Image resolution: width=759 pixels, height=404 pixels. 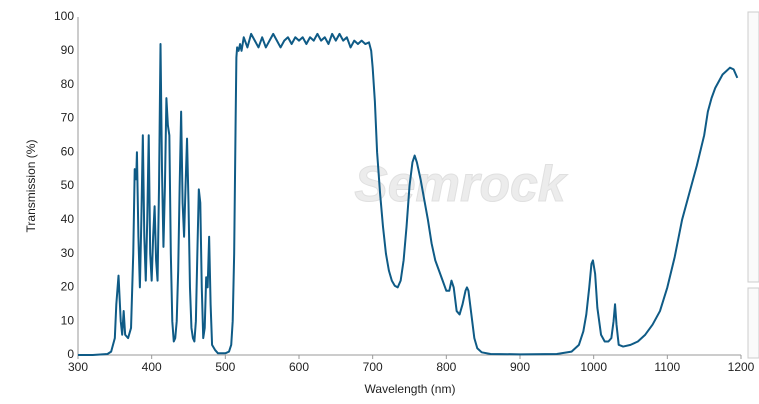 What do you see at coordinates (460, 184) in the screenshot?
I see `watermark: Semrock` at bounding box center [460, 184].